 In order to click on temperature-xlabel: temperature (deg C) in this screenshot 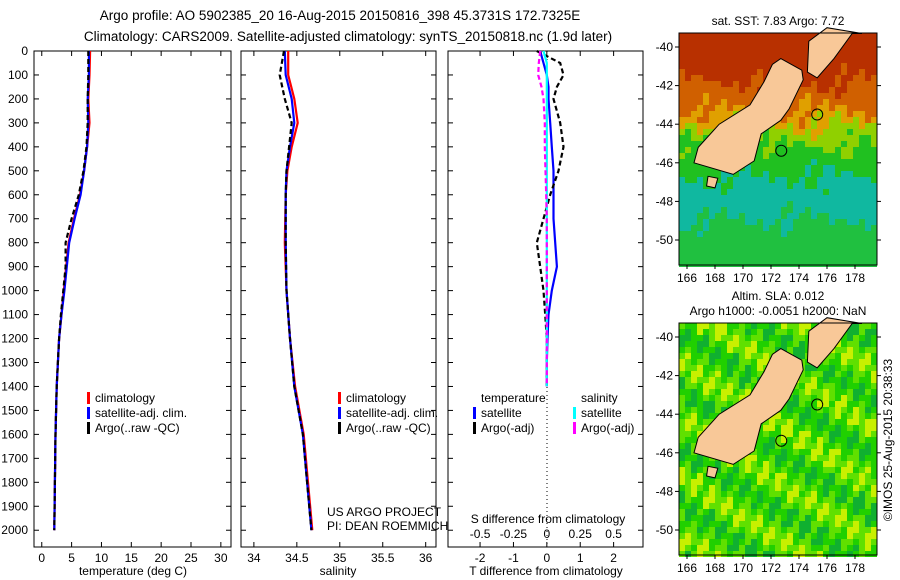, I will do `click(133, 571)`.